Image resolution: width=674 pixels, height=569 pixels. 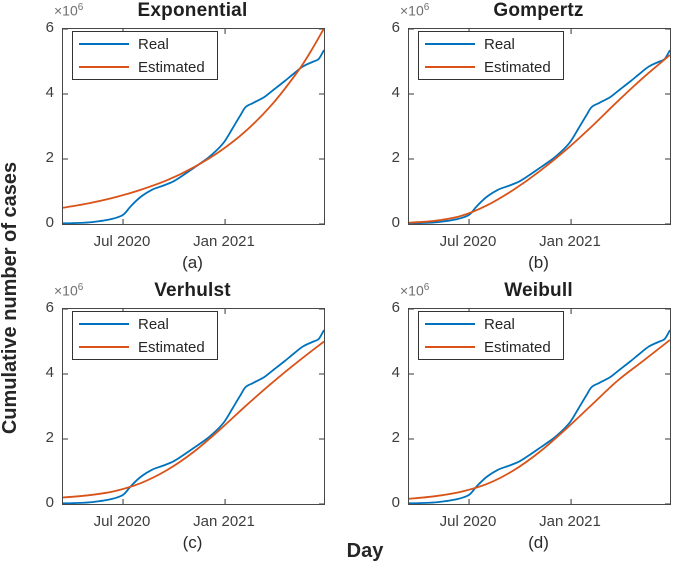 I want to click on x-axis-label: Day, so click(x=365, y=551).